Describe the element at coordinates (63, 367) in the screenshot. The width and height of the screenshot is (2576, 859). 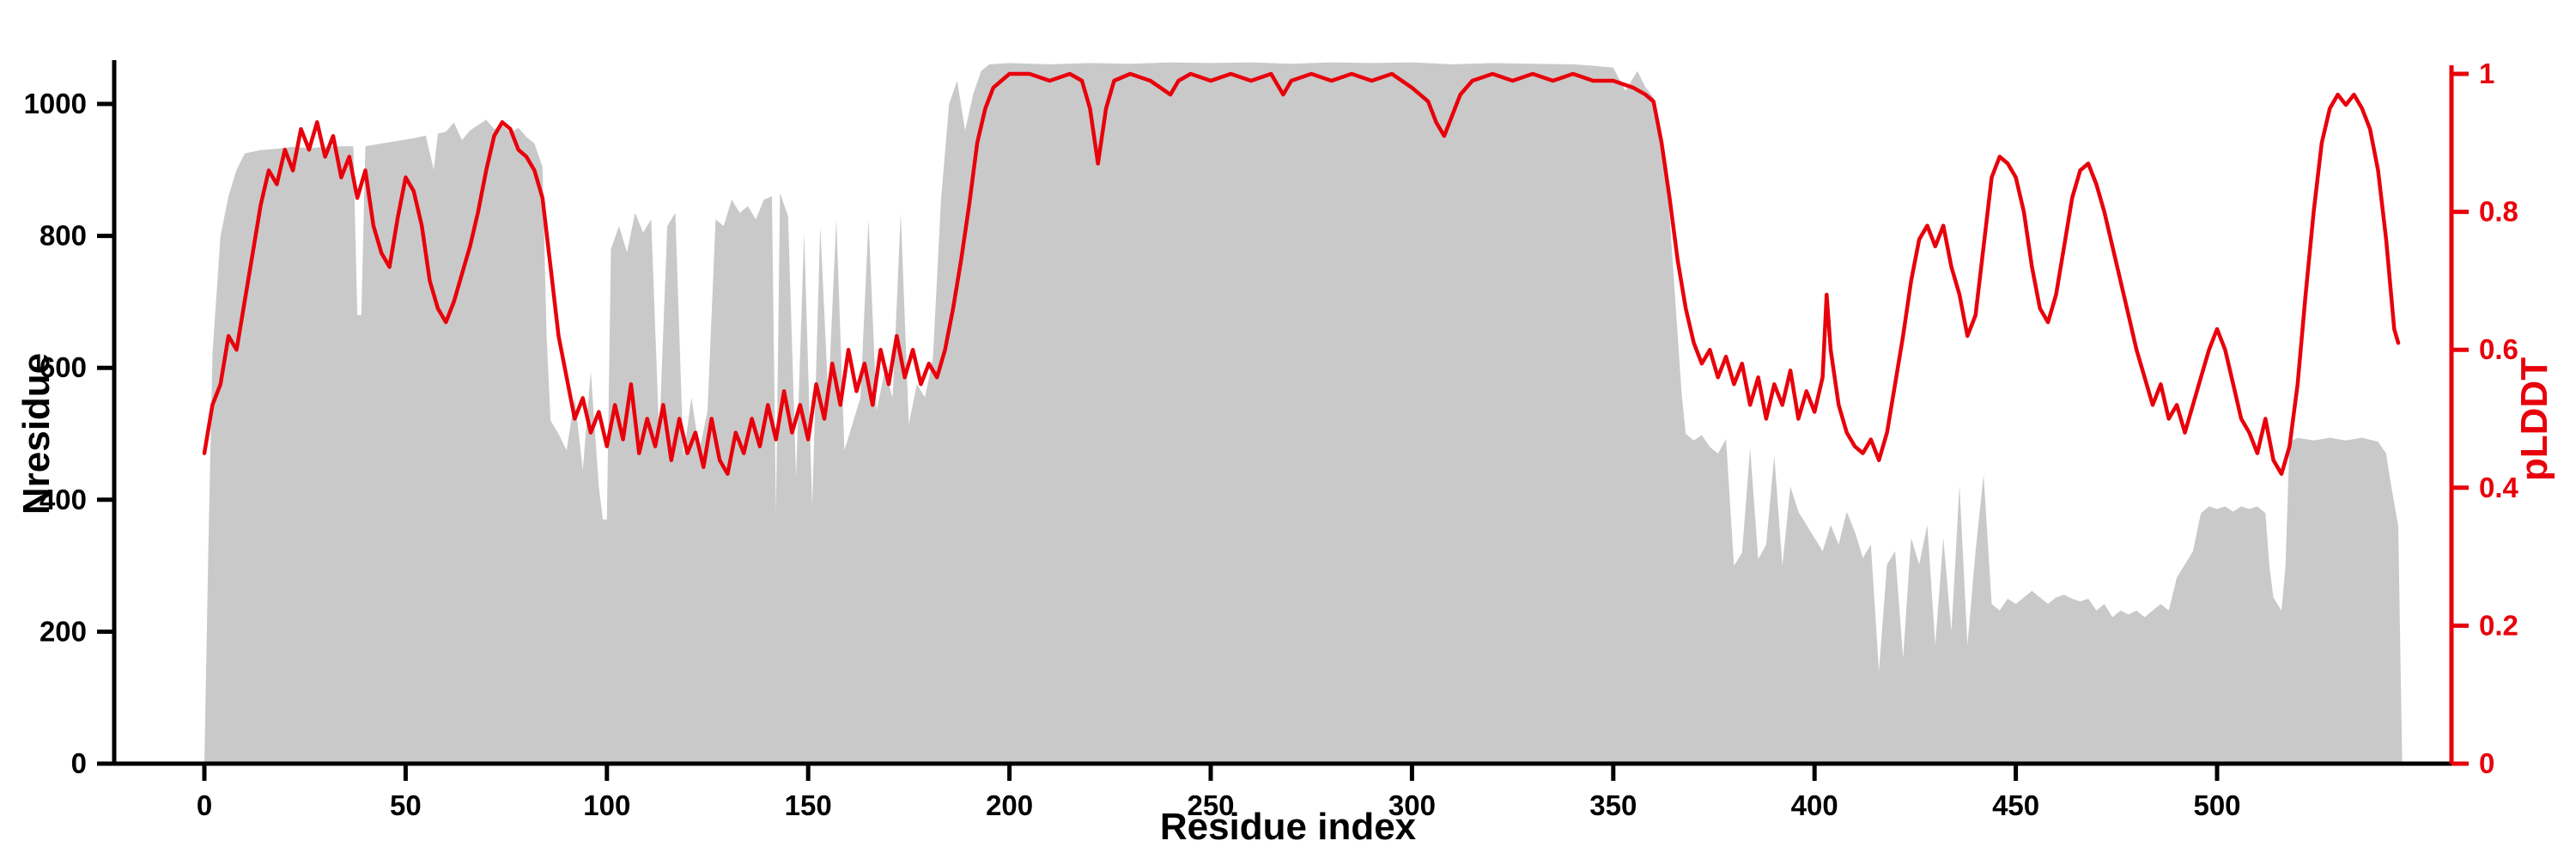
I see `y-left-tick-label: 600` at that location.